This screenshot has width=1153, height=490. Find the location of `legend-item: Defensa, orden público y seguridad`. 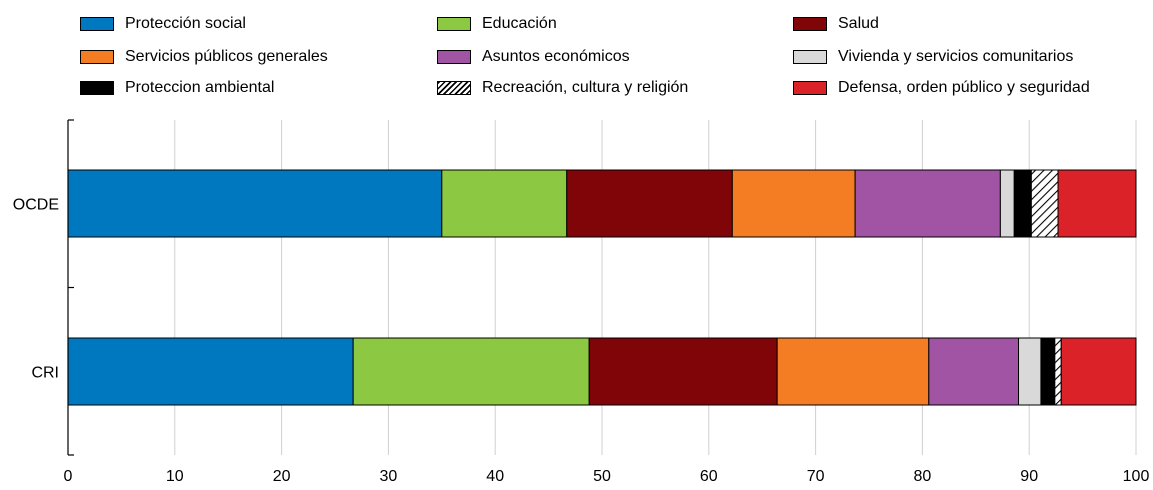

legend-item: Defensa, orden público y seguridad is located at coordinates (941, 88).